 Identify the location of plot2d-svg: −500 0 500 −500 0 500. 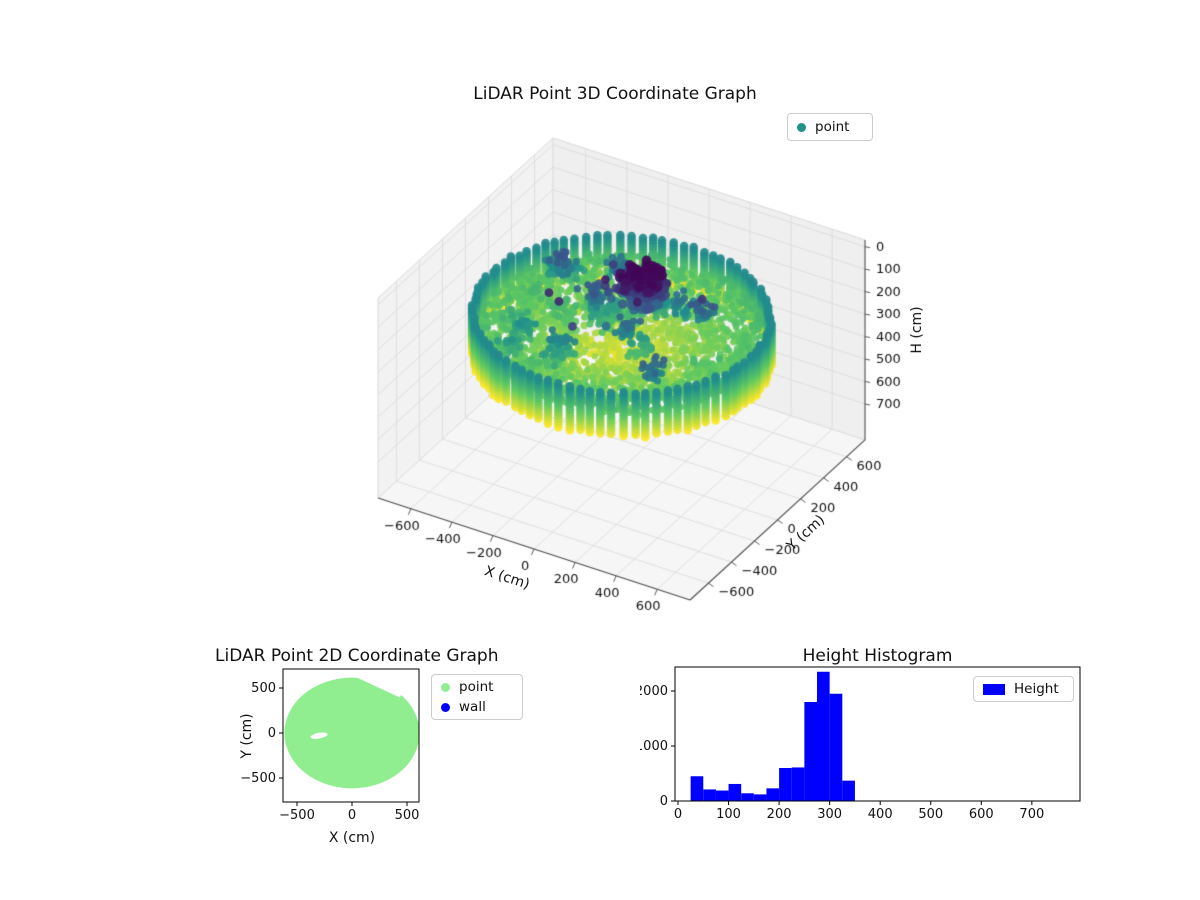
(330, 745).